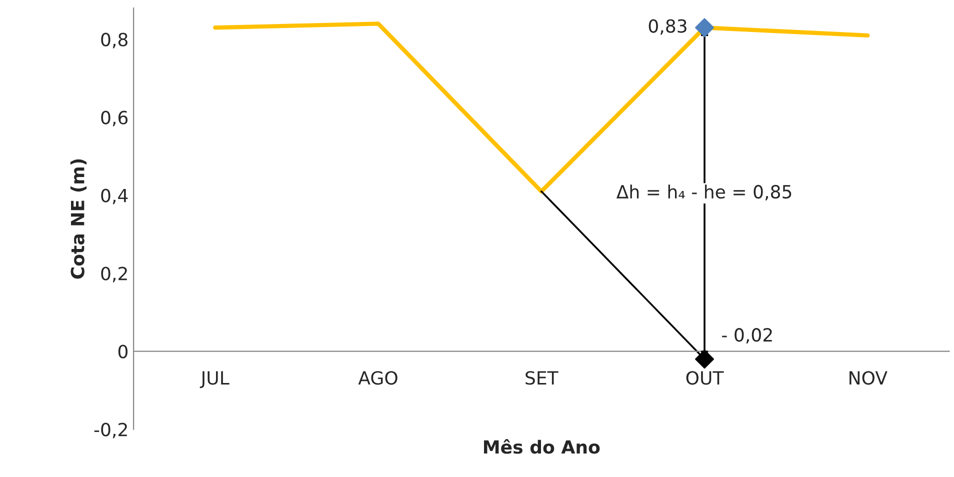 The width and height of the screenshot is (954, 477). Describe the element at coordinates (747, 336) in the screenshot. I see `data-label: - 0,02` at that location.